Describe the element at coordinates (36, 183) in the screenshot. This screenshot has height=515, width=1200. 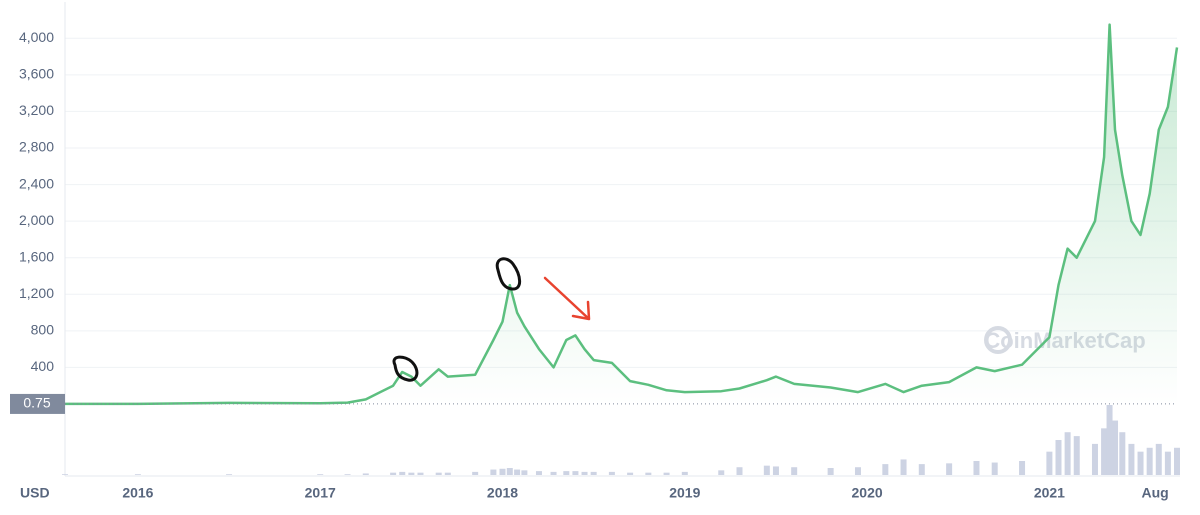
I see `y-tick-label: 2,400` at that location.